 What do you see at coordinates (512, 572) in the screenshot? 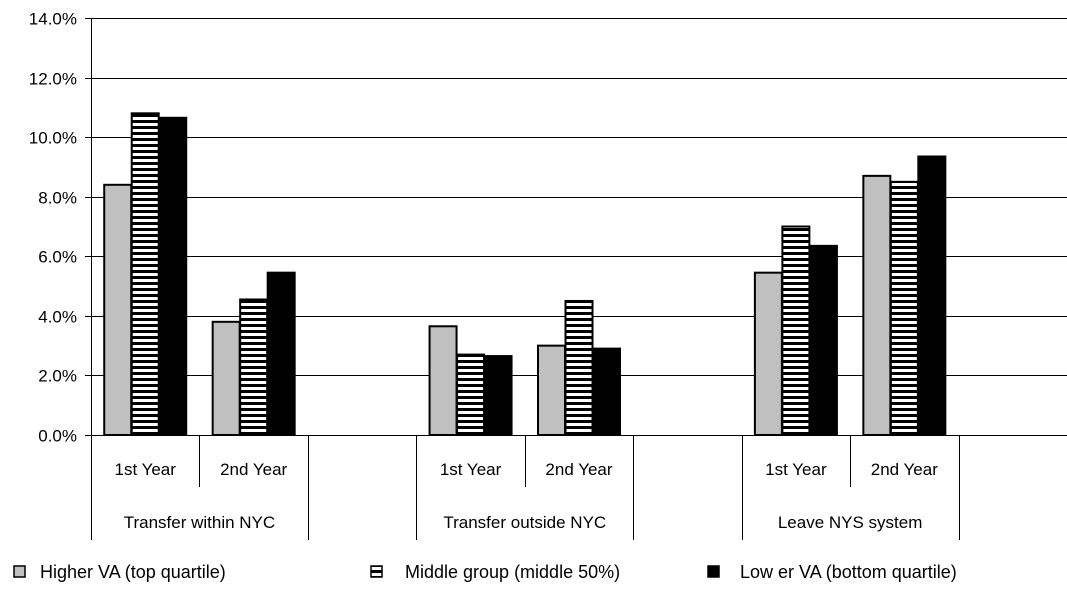
I see `legend-label: Middle group (middle 50%)` at bounding box center [512, 572].